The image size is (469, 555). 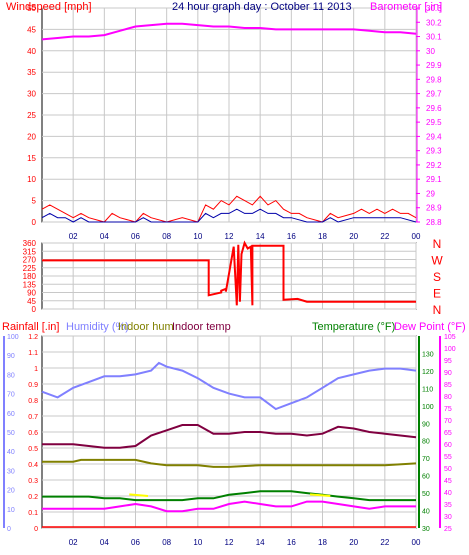 What do you see at coordinates (36, 369) in the screenshot?
I see `rainfall-tick-label: 1` at bounding box center [36, 369].